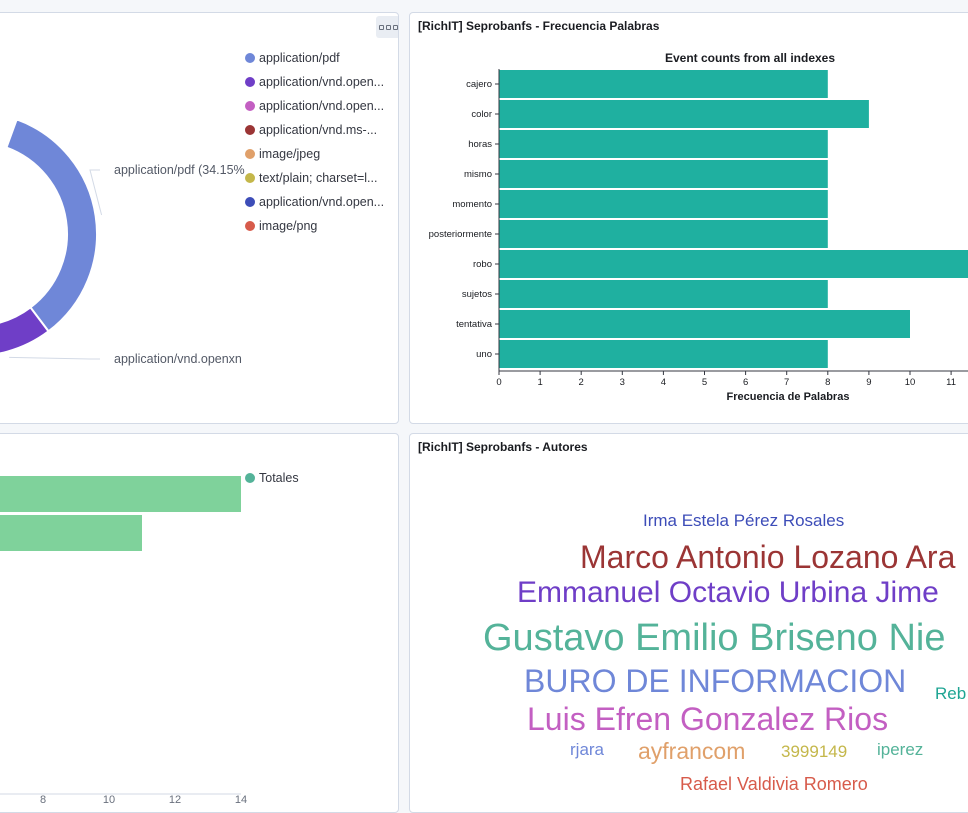  I want to click on cloud-word: BURO DE INFORMACION, so click(715, 681).